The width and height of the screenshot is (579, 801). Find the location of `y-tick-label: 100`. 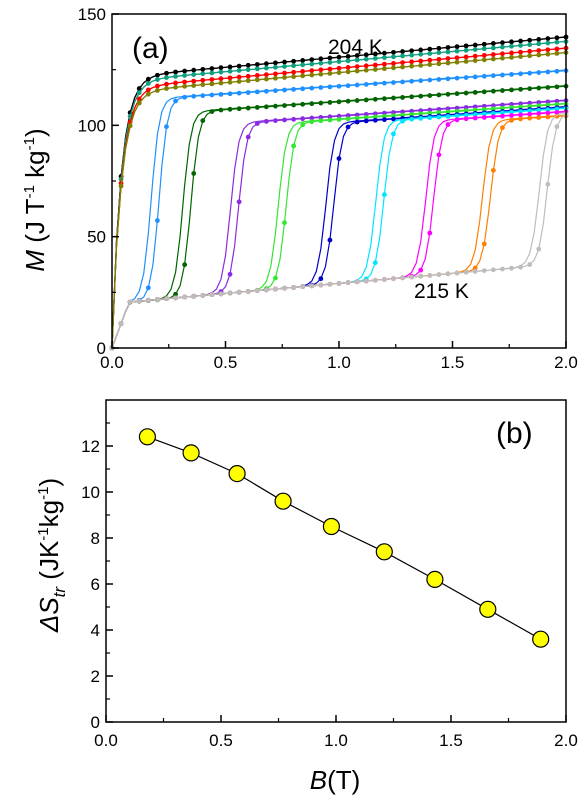

y-tick-label: 100 is located at coordinates (92, 125).